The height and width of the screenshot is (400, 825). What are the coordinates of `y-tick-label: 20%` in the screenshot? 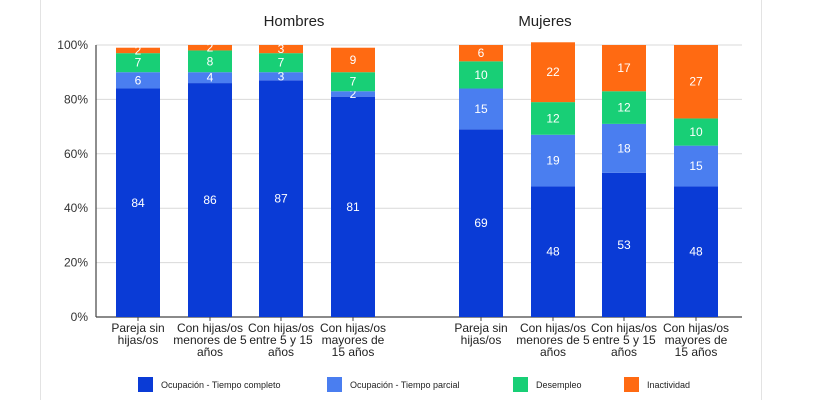 It's located at (76, 263).